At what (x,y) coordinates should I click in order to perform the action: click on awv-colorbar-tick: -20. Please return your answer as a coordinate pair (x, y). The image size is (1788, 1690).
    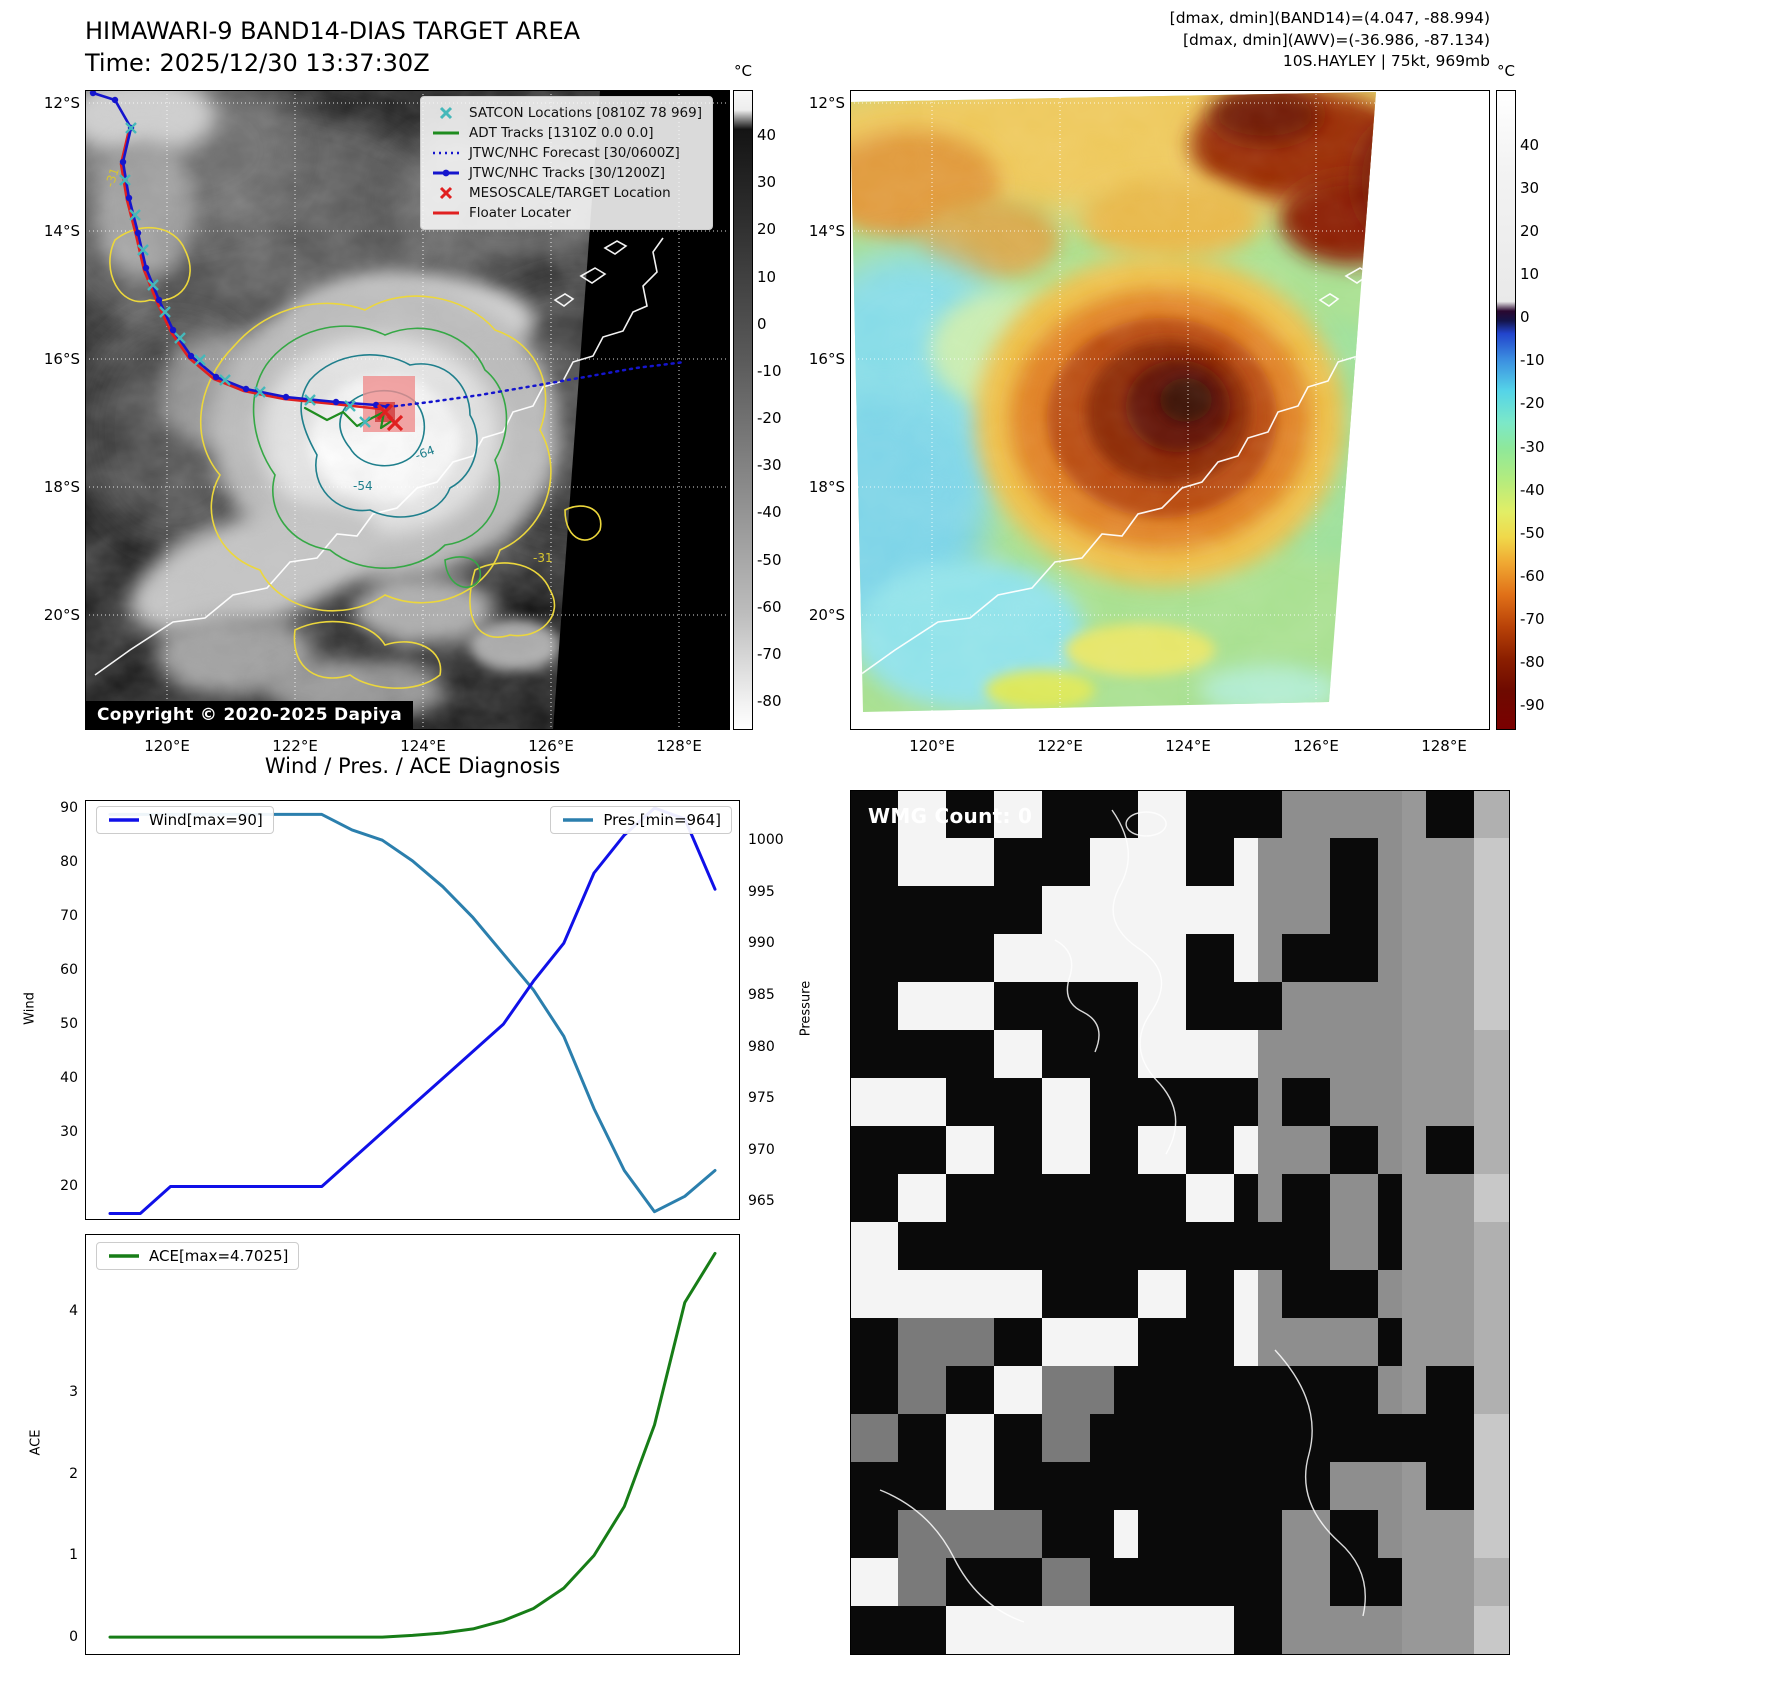
    Looking at the image, I should click on (1532, 403).